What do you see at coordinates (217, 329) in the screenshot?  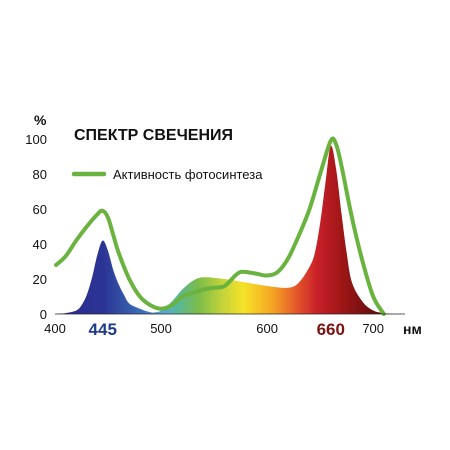 I see `peak-labels: 445 660` at bounding box center [217, 329].